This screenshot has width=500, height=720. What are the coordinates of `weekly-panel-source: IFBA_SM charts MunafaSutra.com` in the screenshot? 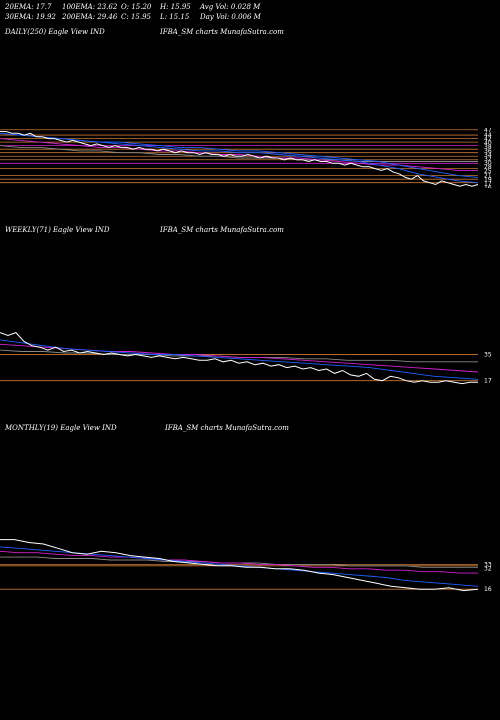 It's located at (222, 230).